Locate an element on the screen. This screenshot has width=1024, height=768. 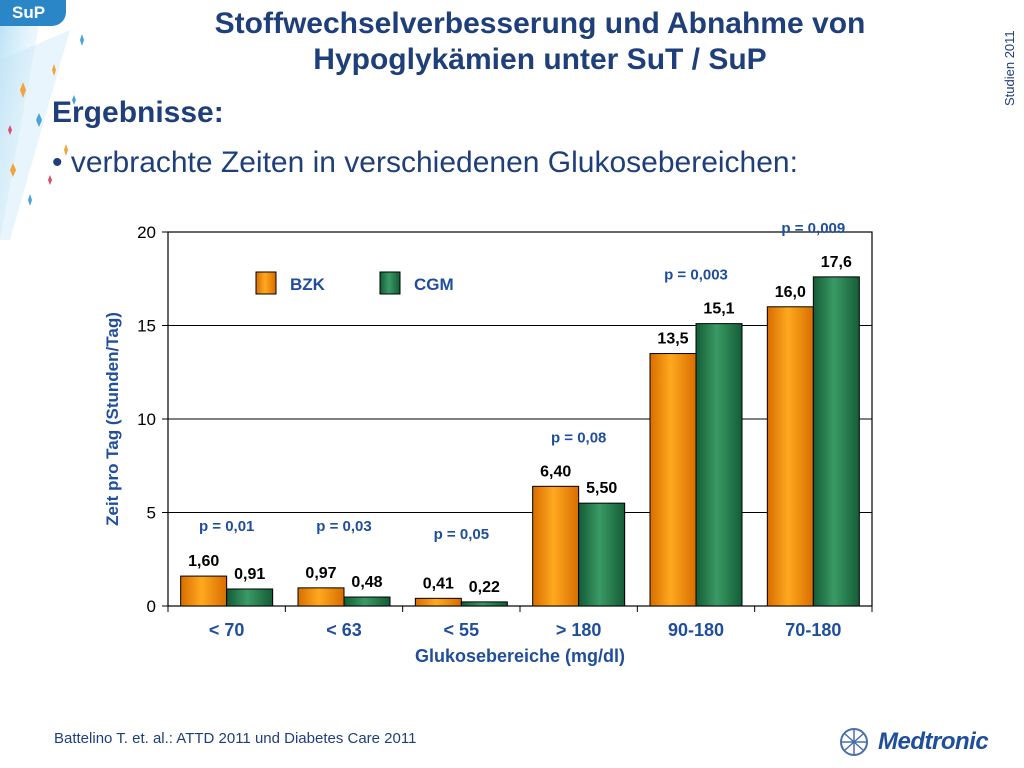
legend-swatch-cgm is located at coordinates (390, 283).